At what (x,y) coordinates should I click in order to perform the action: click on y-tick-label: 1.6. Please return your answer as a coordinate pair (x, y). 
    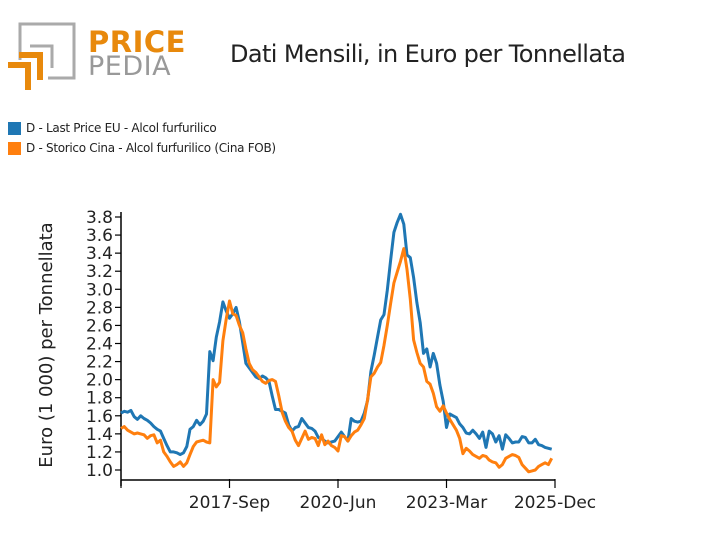
    Looking at the image, I should click on (99, 417).